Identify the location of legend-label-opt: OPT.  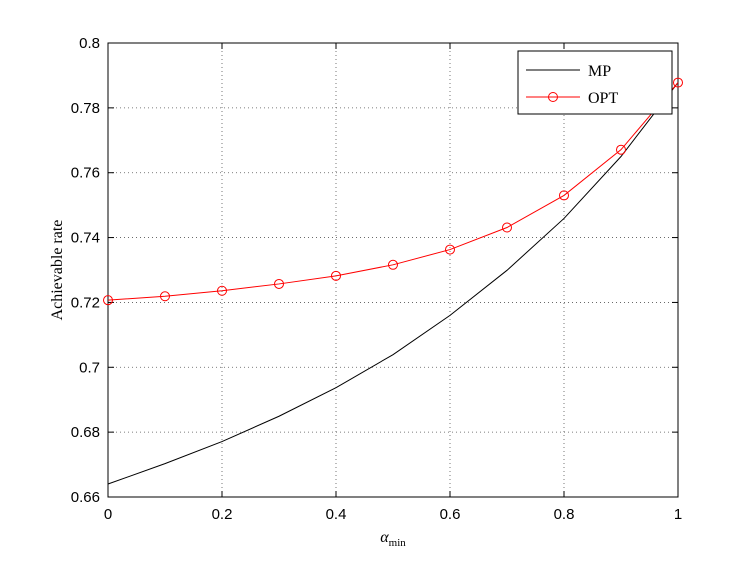
(603, 98).